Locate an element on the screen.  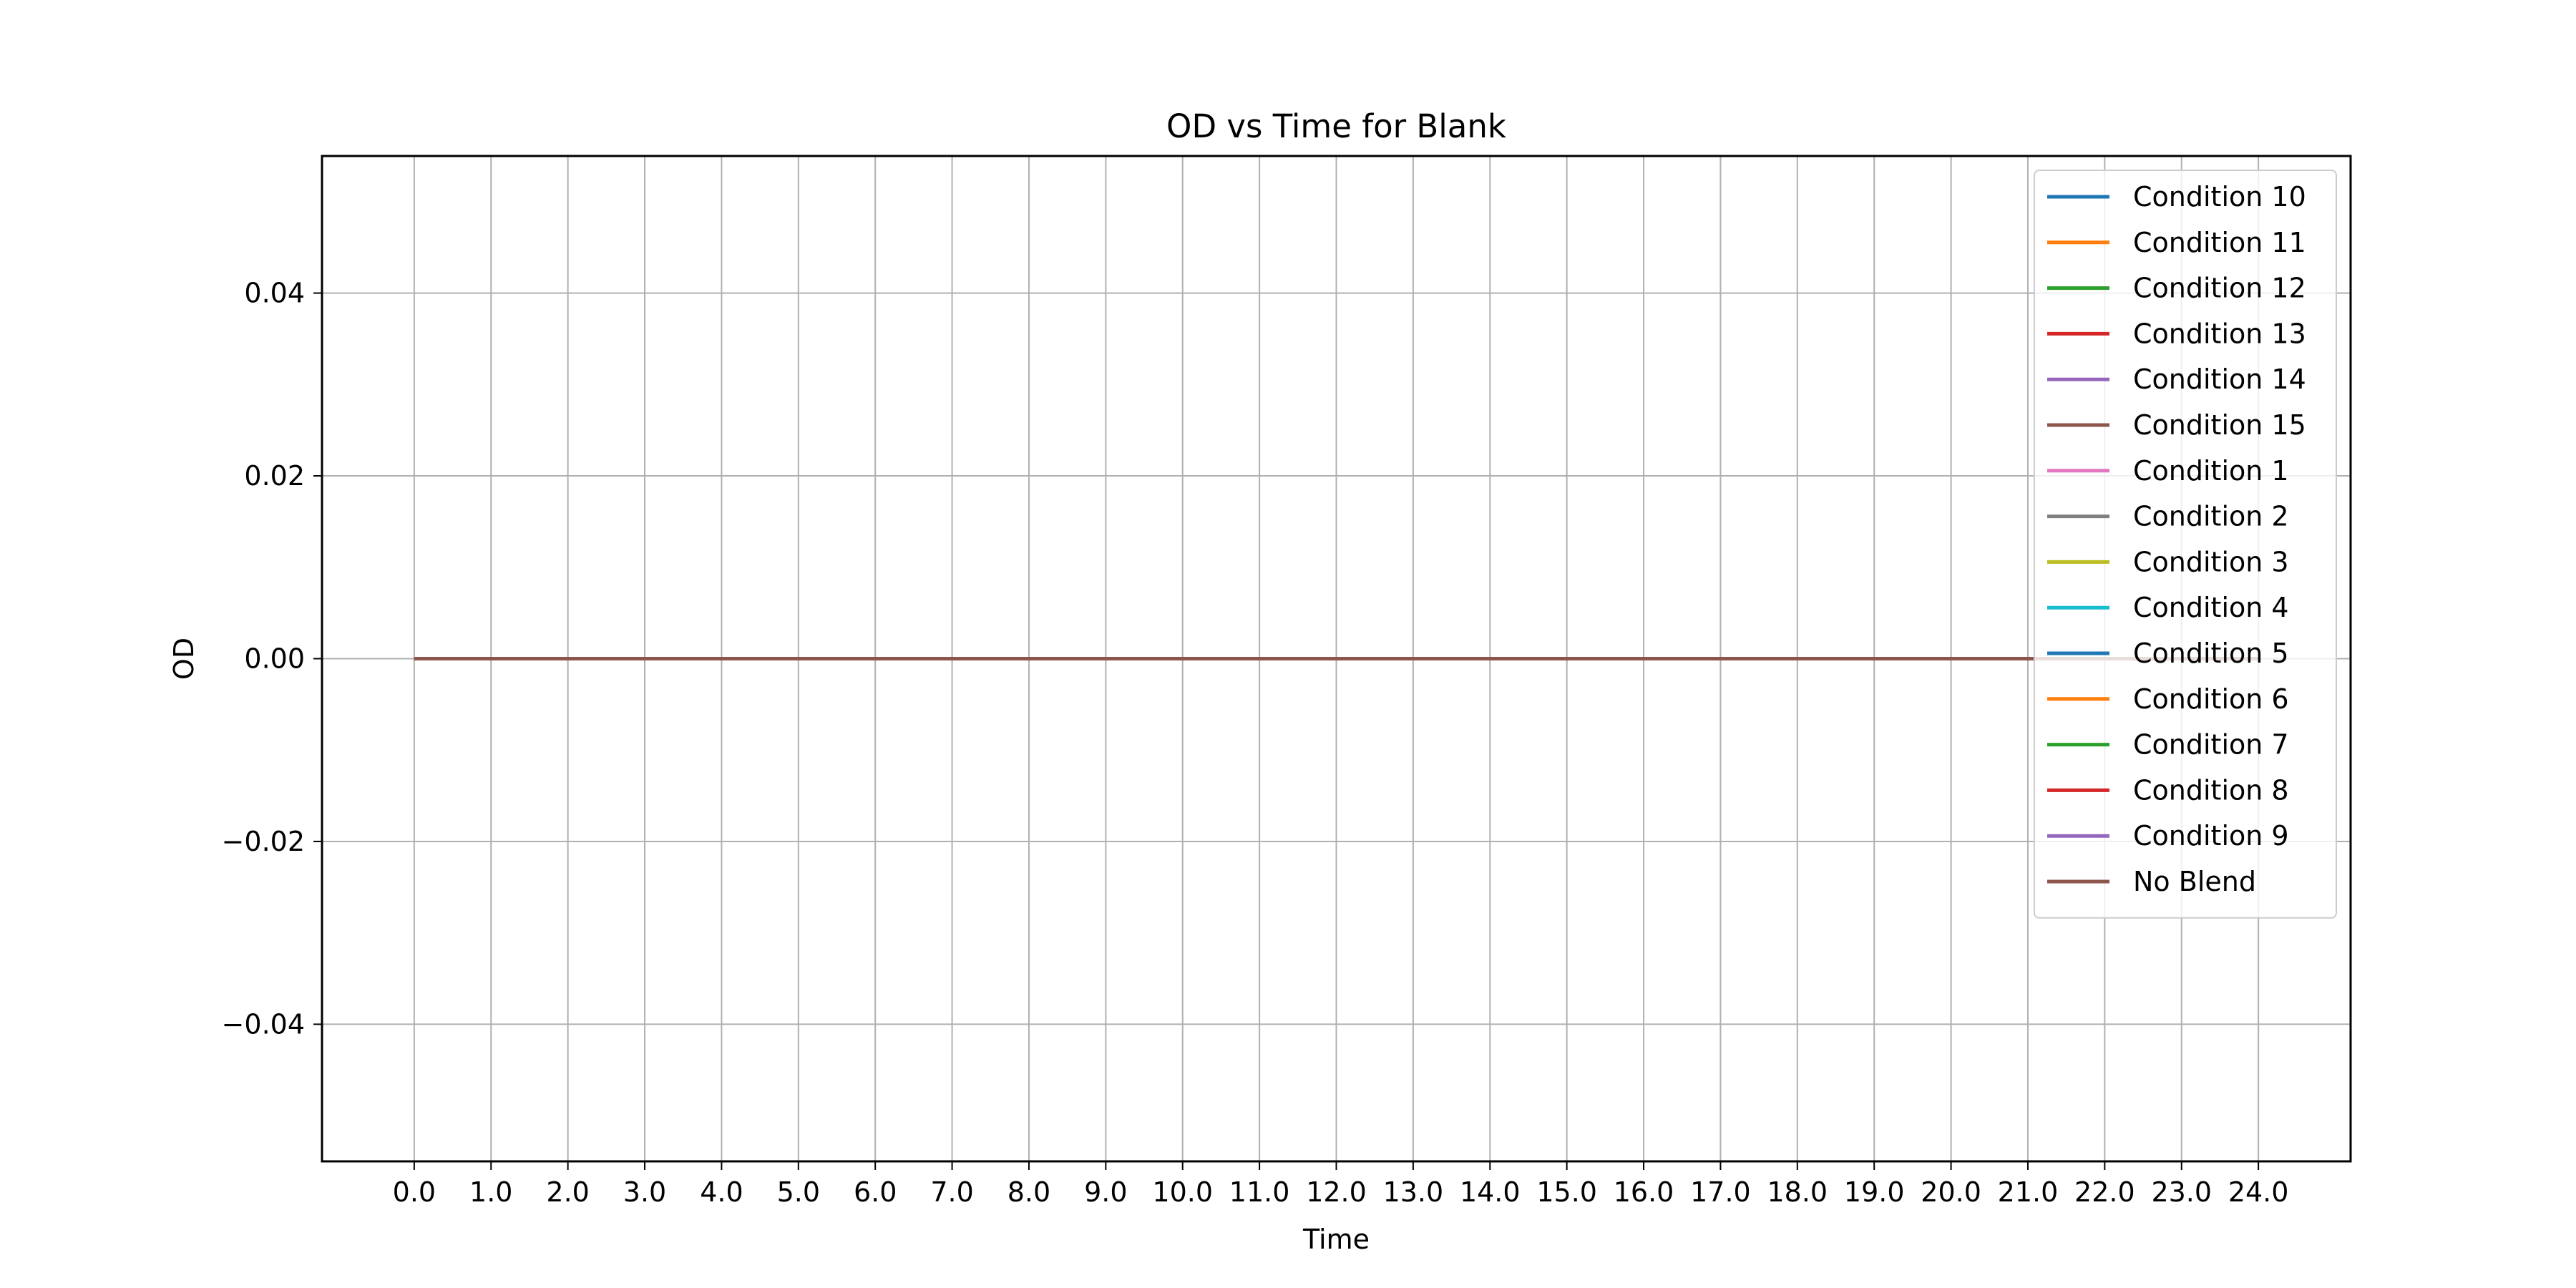
x-tick-label: 23.0 is located at coordinates (2181, 1192).